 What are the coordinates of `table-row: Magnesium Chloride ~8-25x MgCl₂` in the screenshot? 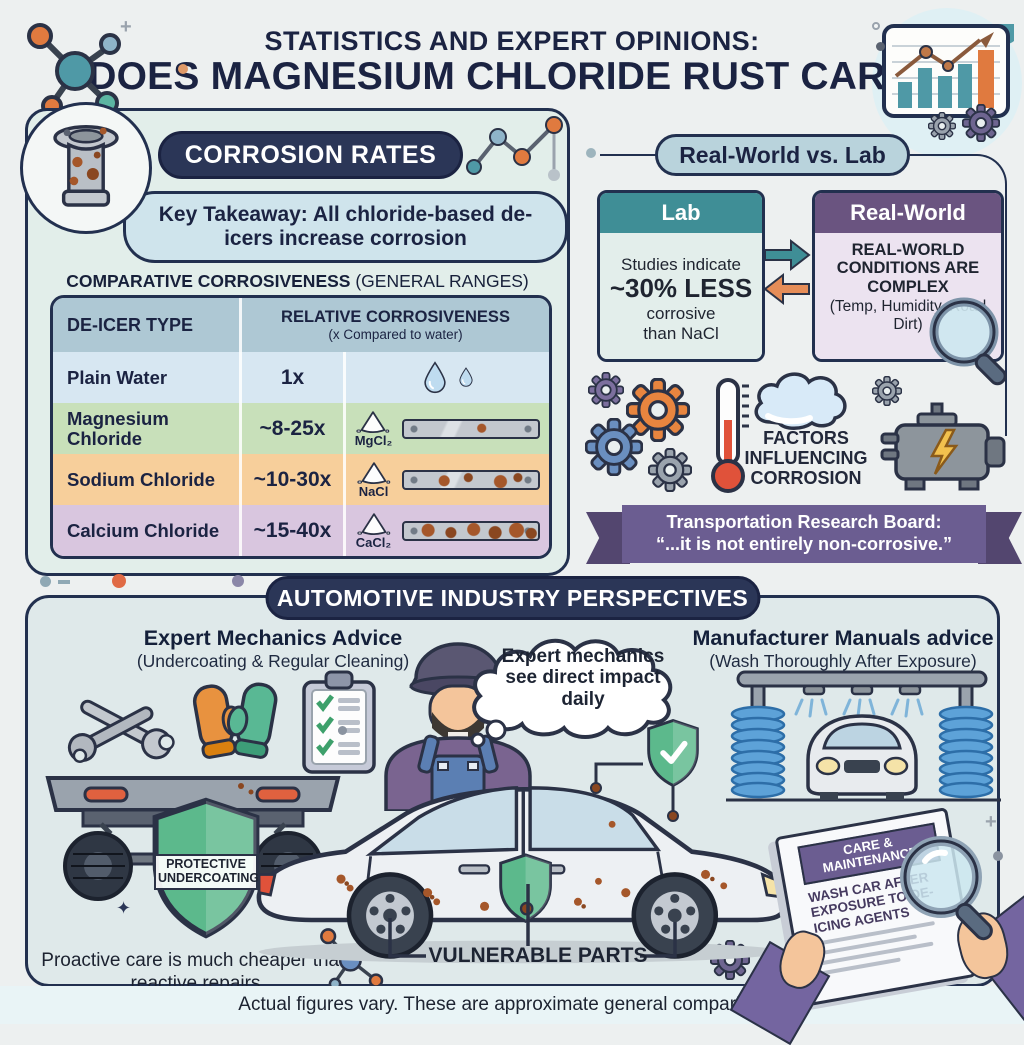 It's located at (301, 428).